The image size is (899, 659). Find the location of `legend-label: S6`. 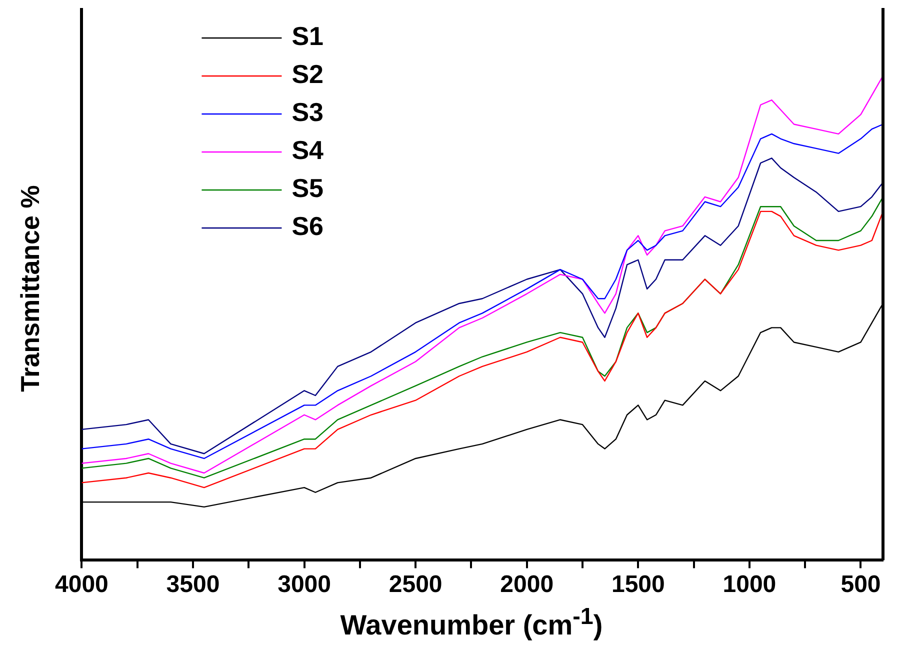

legend-label: S6 is located at coordinates (308, 226).